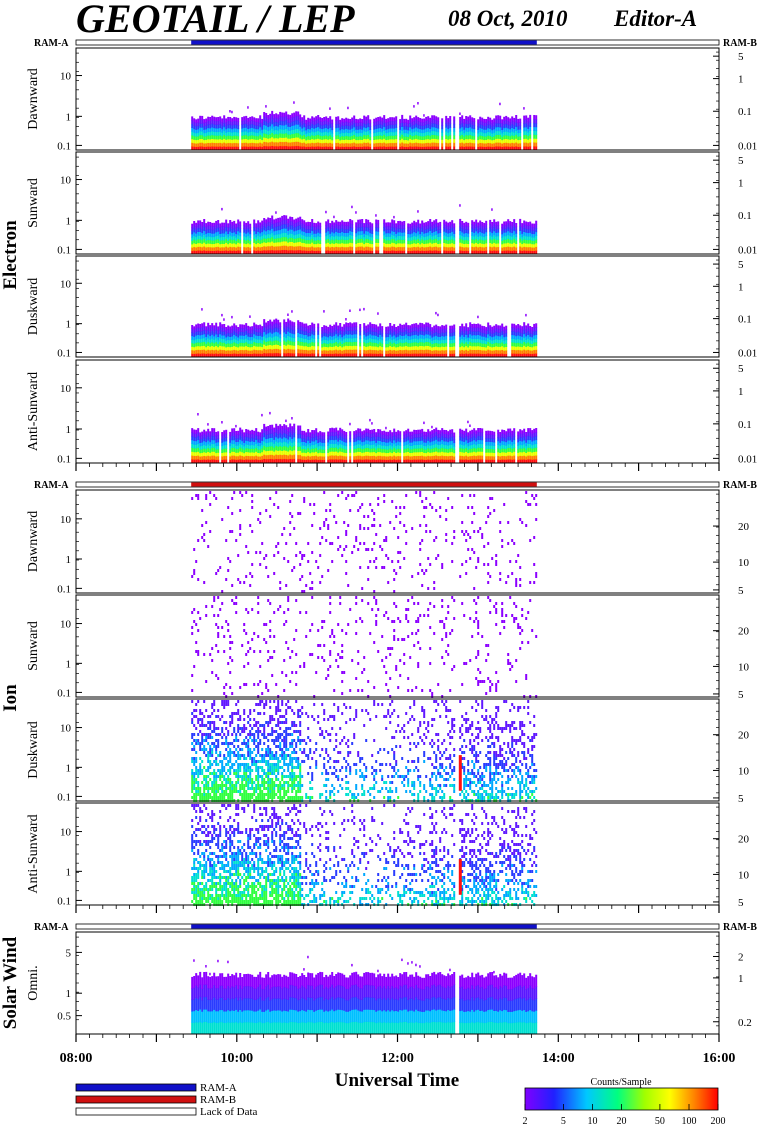  What do you see at coordinates (525, 1121) in the screenshot?
I see `colorbar-tick-label: 2` at bounding box center [525, 1121].